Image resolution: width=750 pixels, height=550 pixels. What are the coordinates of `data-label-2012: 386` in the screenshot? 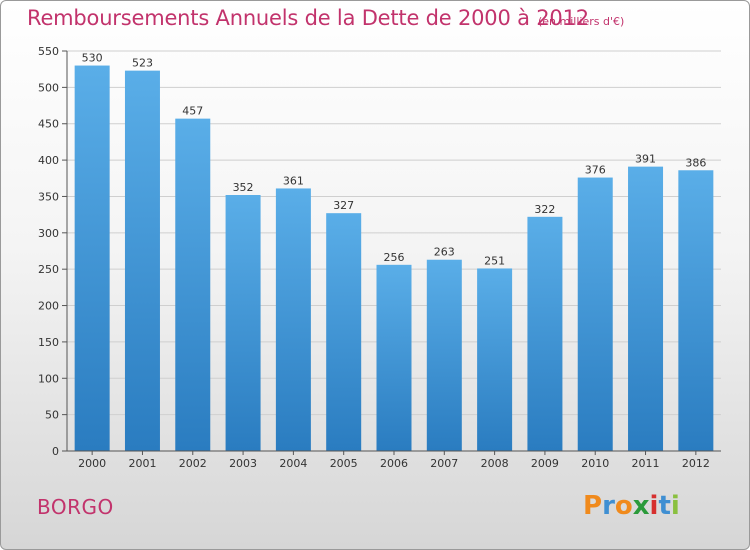 It's located at (695, 162).